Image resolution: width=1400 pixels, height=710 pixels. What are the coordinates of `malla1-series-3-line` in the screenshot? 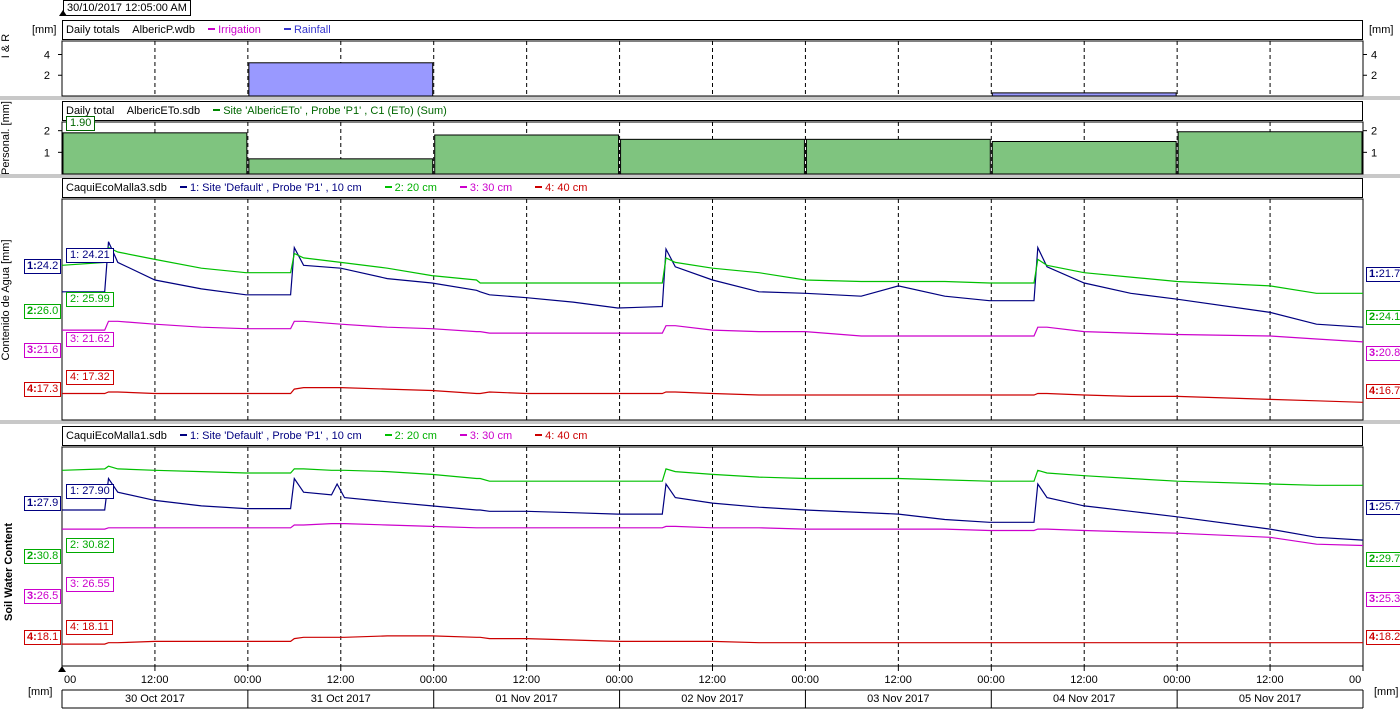 It's located at (713, 534).